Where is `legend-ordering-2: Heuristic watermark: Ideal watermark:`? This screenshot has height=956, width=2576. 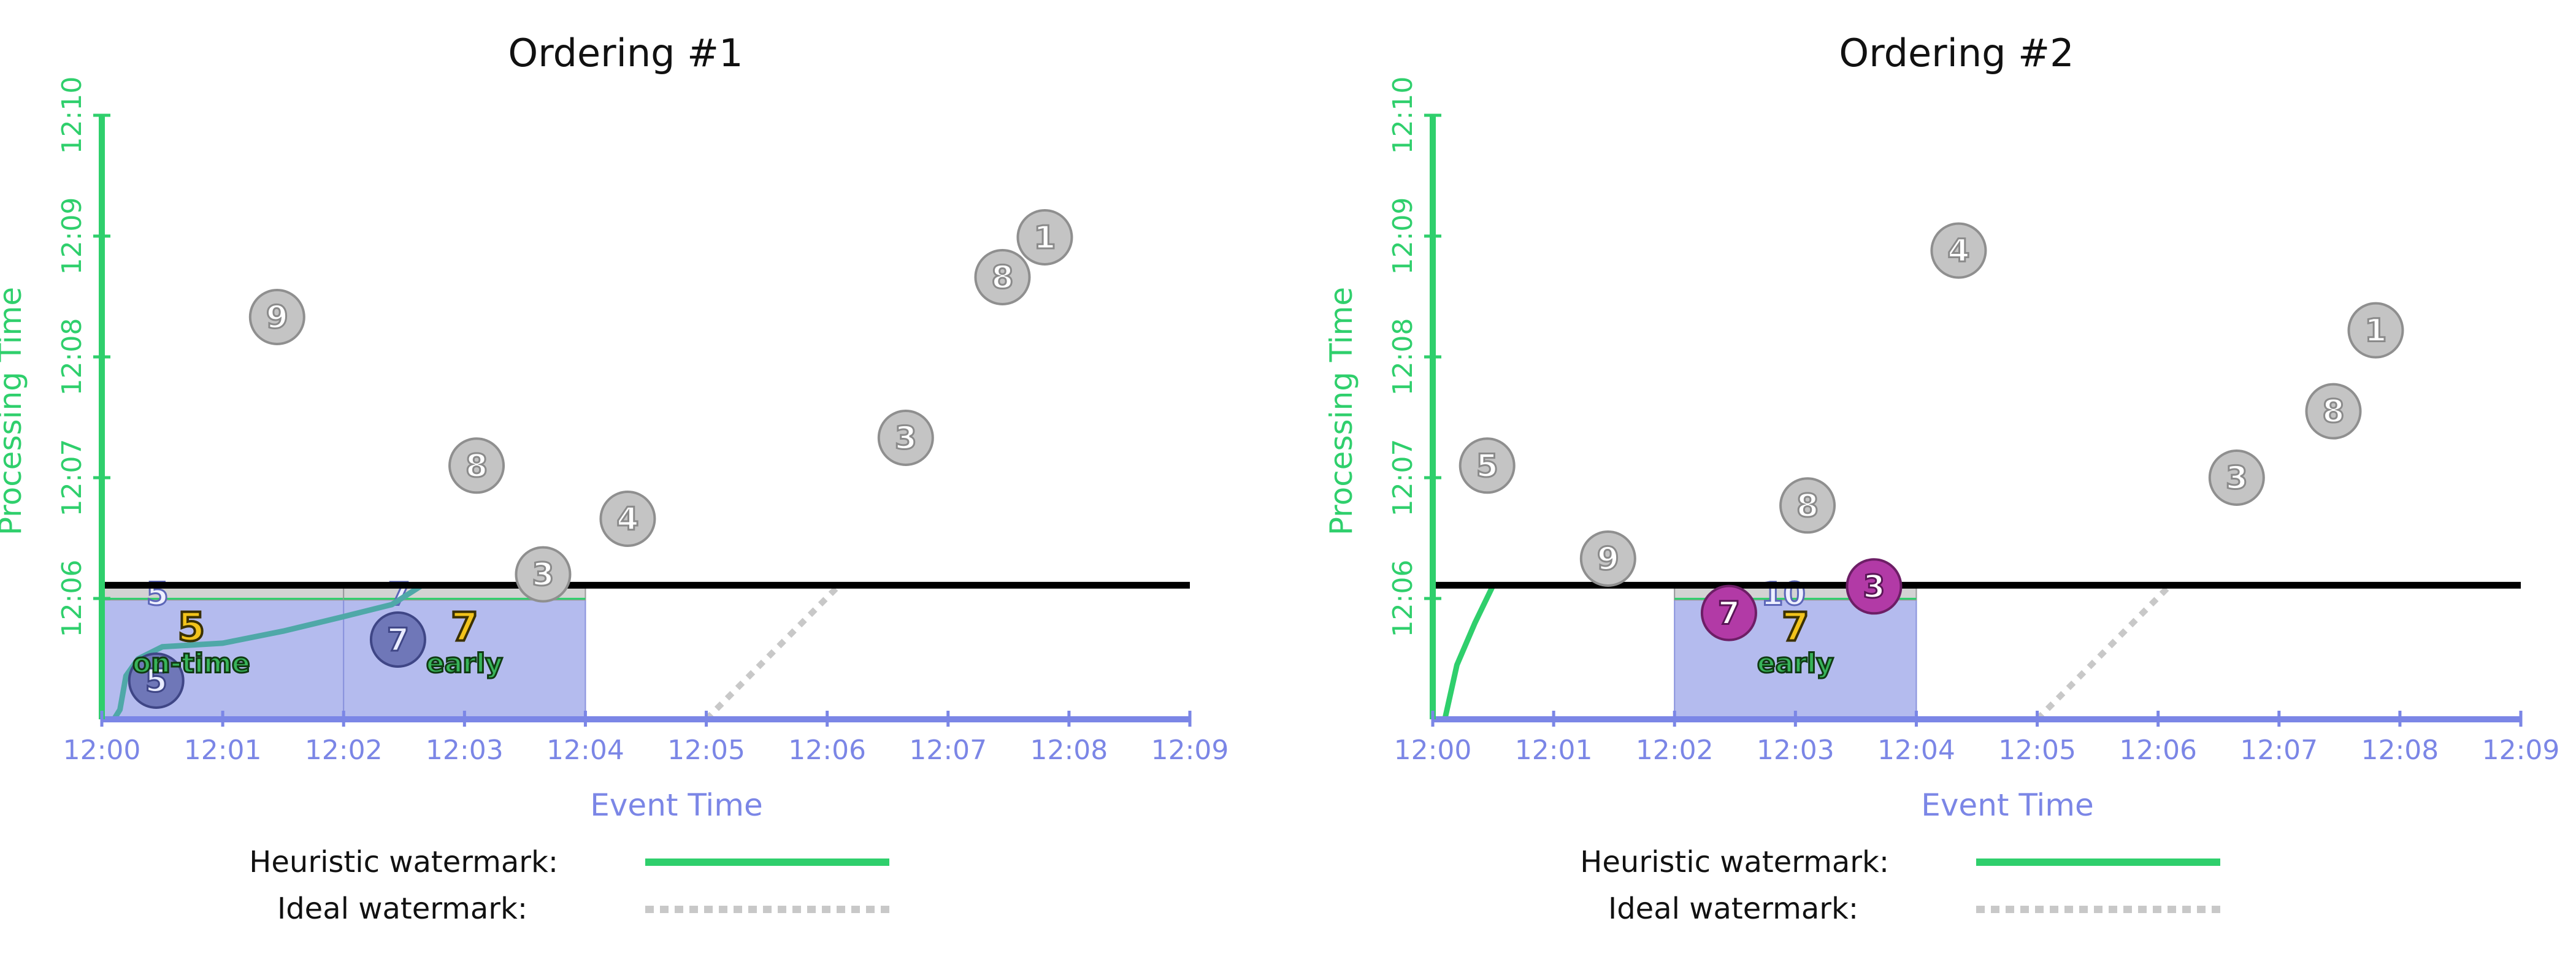 legend-ordering-2: Heuristic watermark: Ideal watermark: is located at coordinates (1900, 885).